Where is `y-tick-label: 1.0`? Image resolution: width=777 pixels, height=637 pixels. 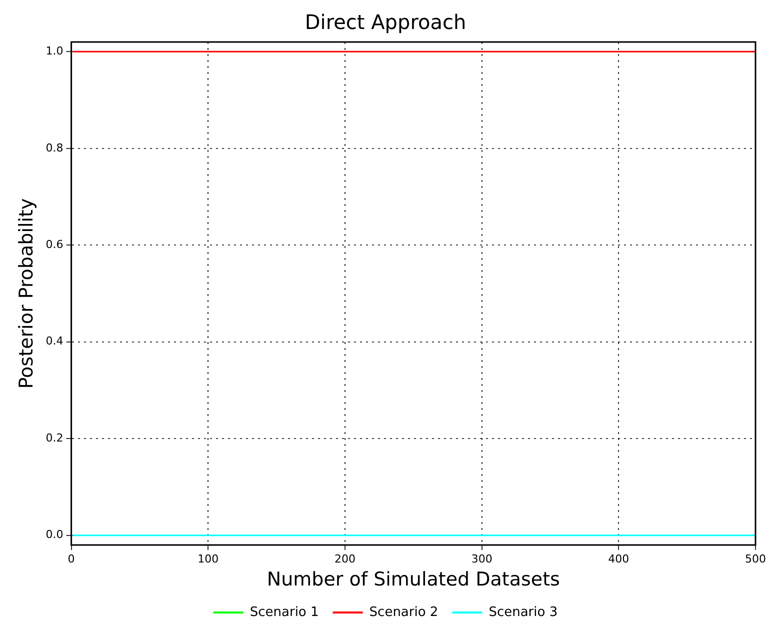
y-tick-label: 1.0 is located at coordinates (55, 51).